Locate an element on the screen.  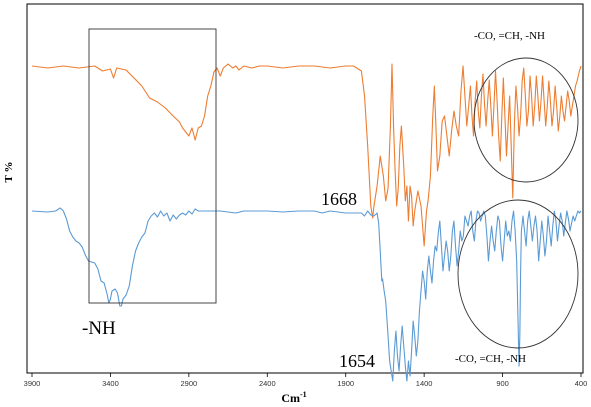
x-tick-label: 2400 is located at coordinates (267, 383).